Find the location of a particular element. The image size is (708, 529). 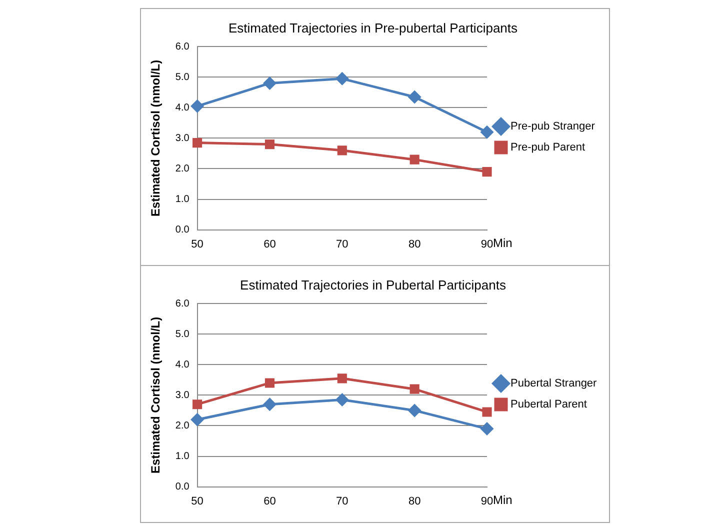

legend-label: Pubertal Parent is located at coordinates (548, 404).